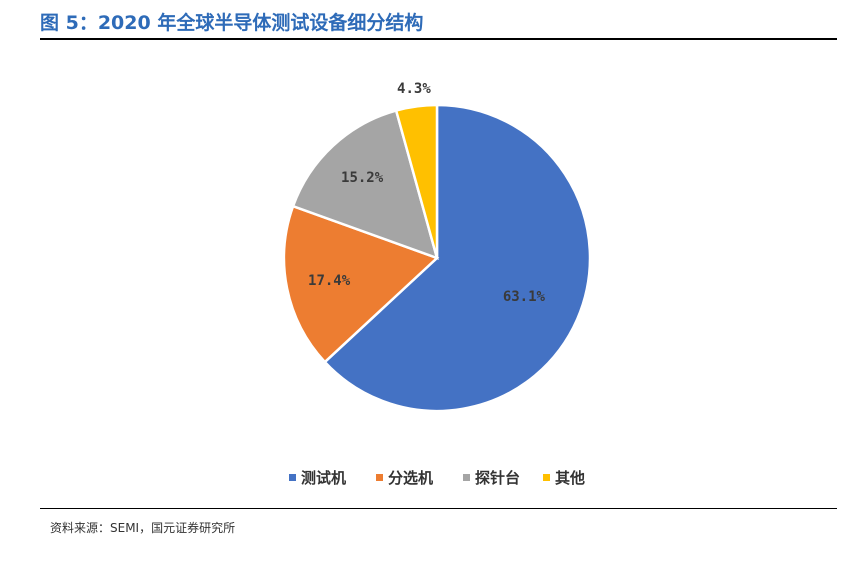  Describe the element at coordinates (232, 23) in the screenshot. I see `figure-title: 图 5：2020 年全球半导体测试设备细分结构` at that location.